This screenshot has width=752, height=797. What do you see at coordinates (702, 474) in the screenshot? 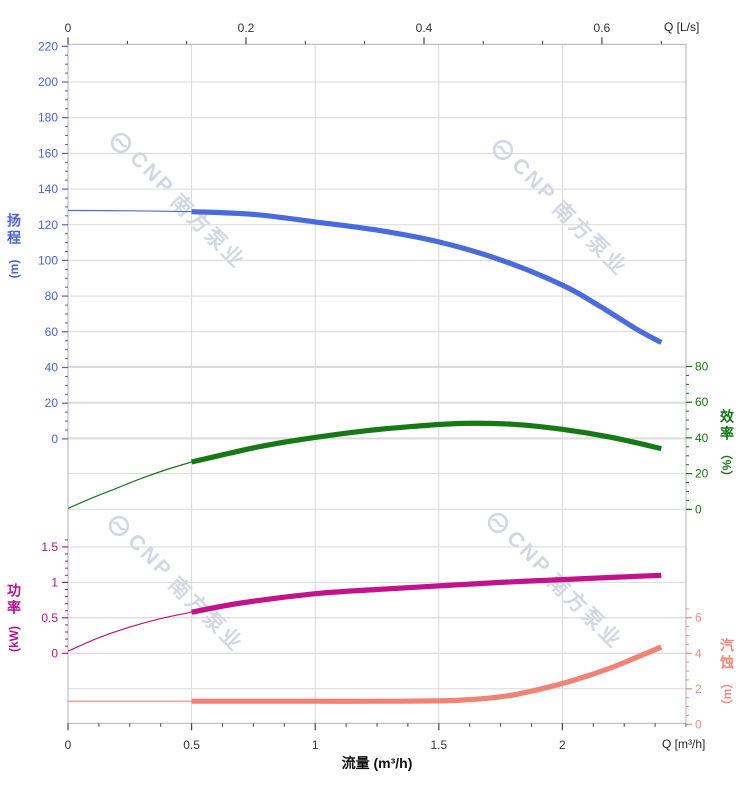
I see `tick-label-efficiency: 20` at bounding box center [702, 474].